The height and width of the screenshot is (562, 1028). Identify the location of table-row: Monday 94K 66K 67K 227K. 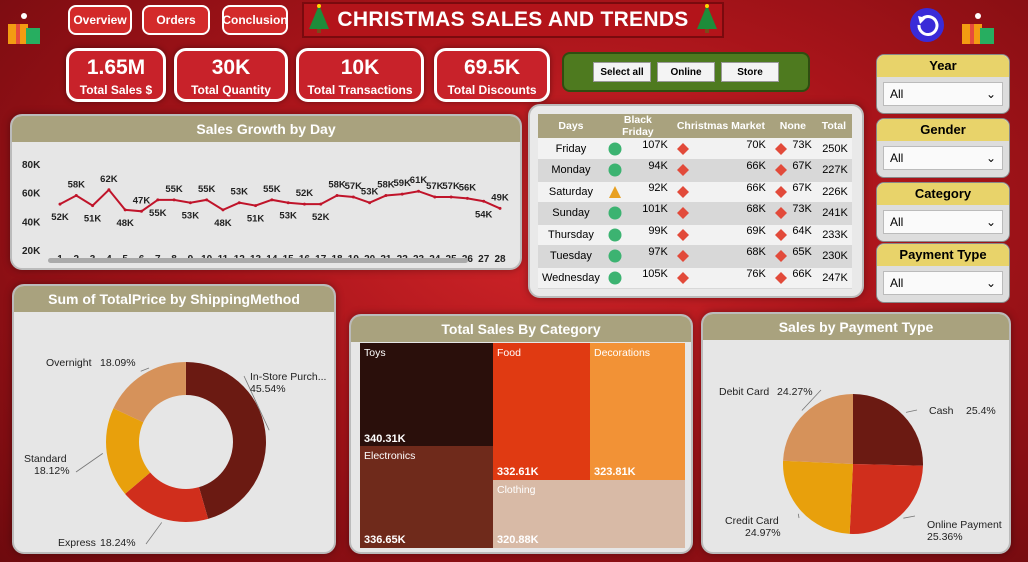
(695, 170).